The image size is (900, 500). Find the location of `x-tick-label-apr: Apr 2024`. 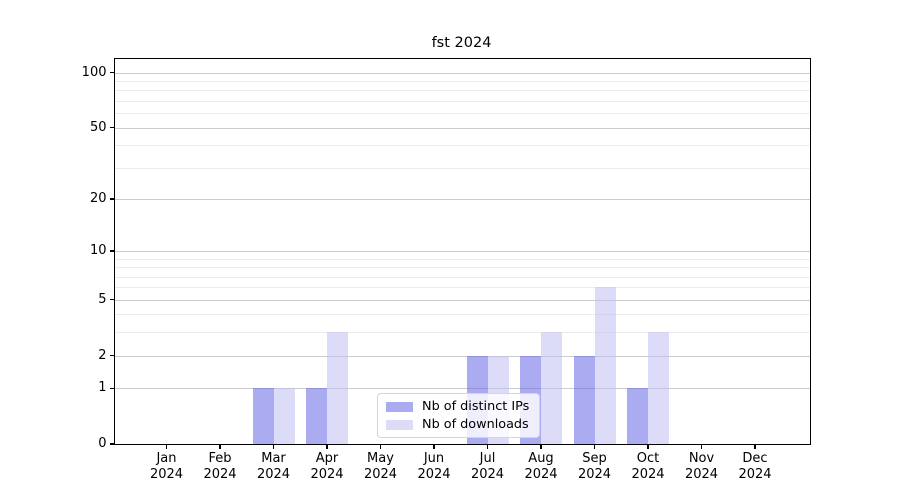

x-tick-label-apr: Apr 2024 is located at coordinates (327, 466).